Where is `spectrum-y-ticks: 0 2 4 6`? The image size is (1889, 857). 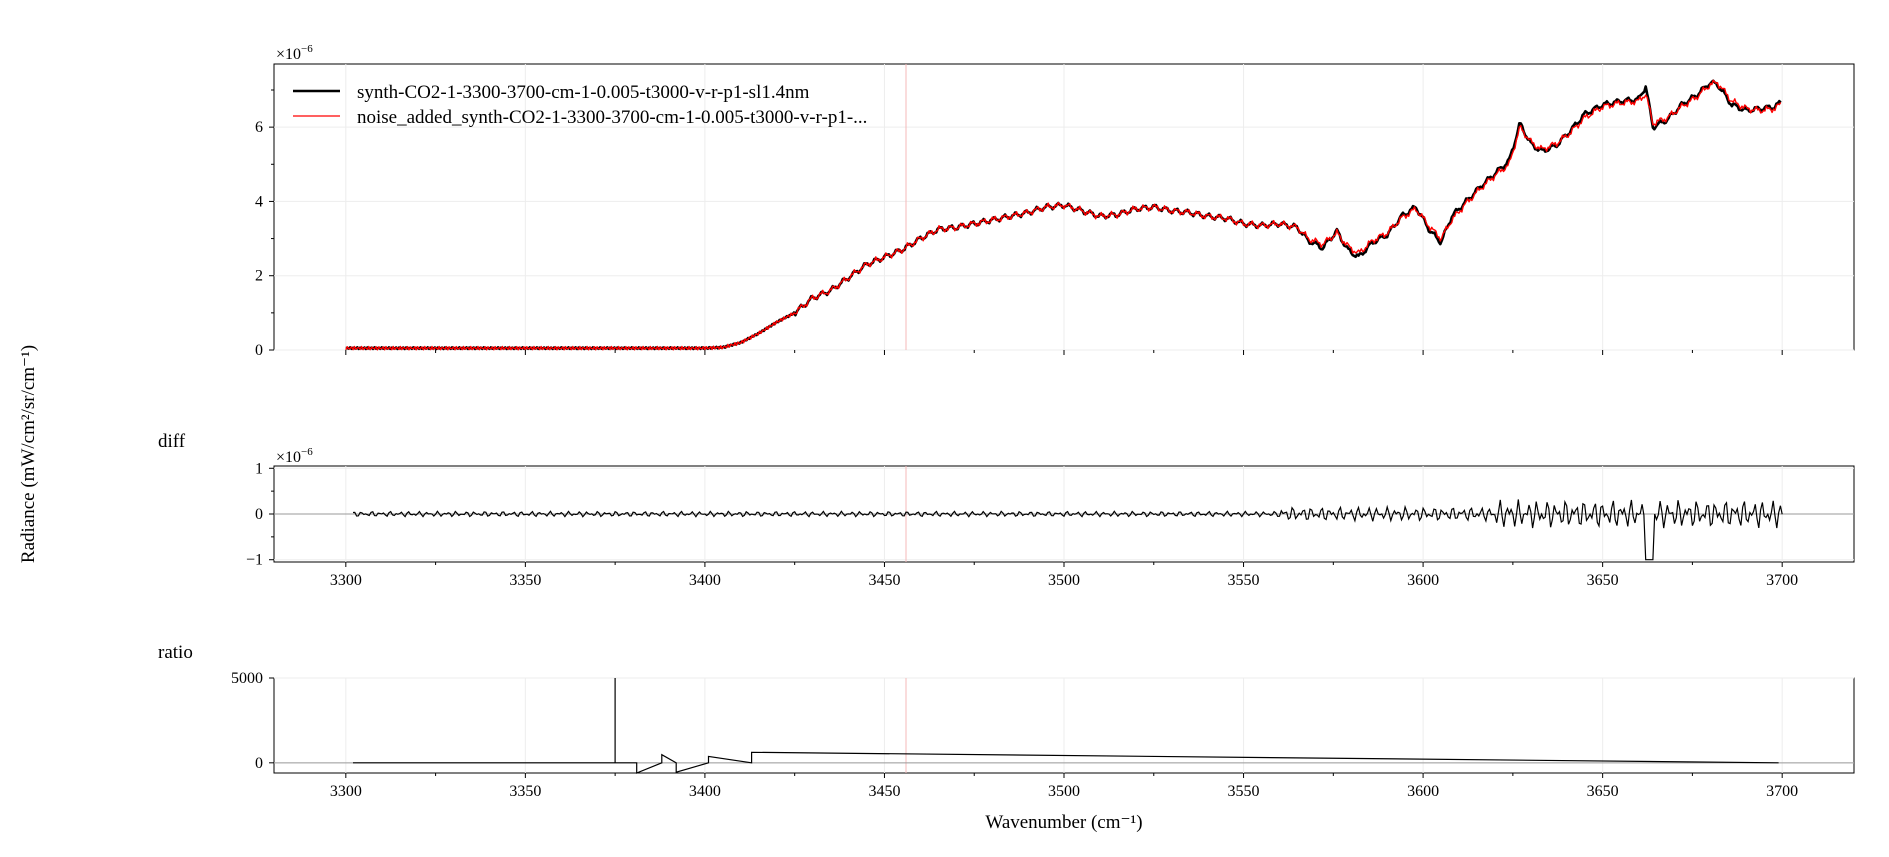
spectrum-y-ticks: 0 2 4 6 is located at coordinates (264, 224).